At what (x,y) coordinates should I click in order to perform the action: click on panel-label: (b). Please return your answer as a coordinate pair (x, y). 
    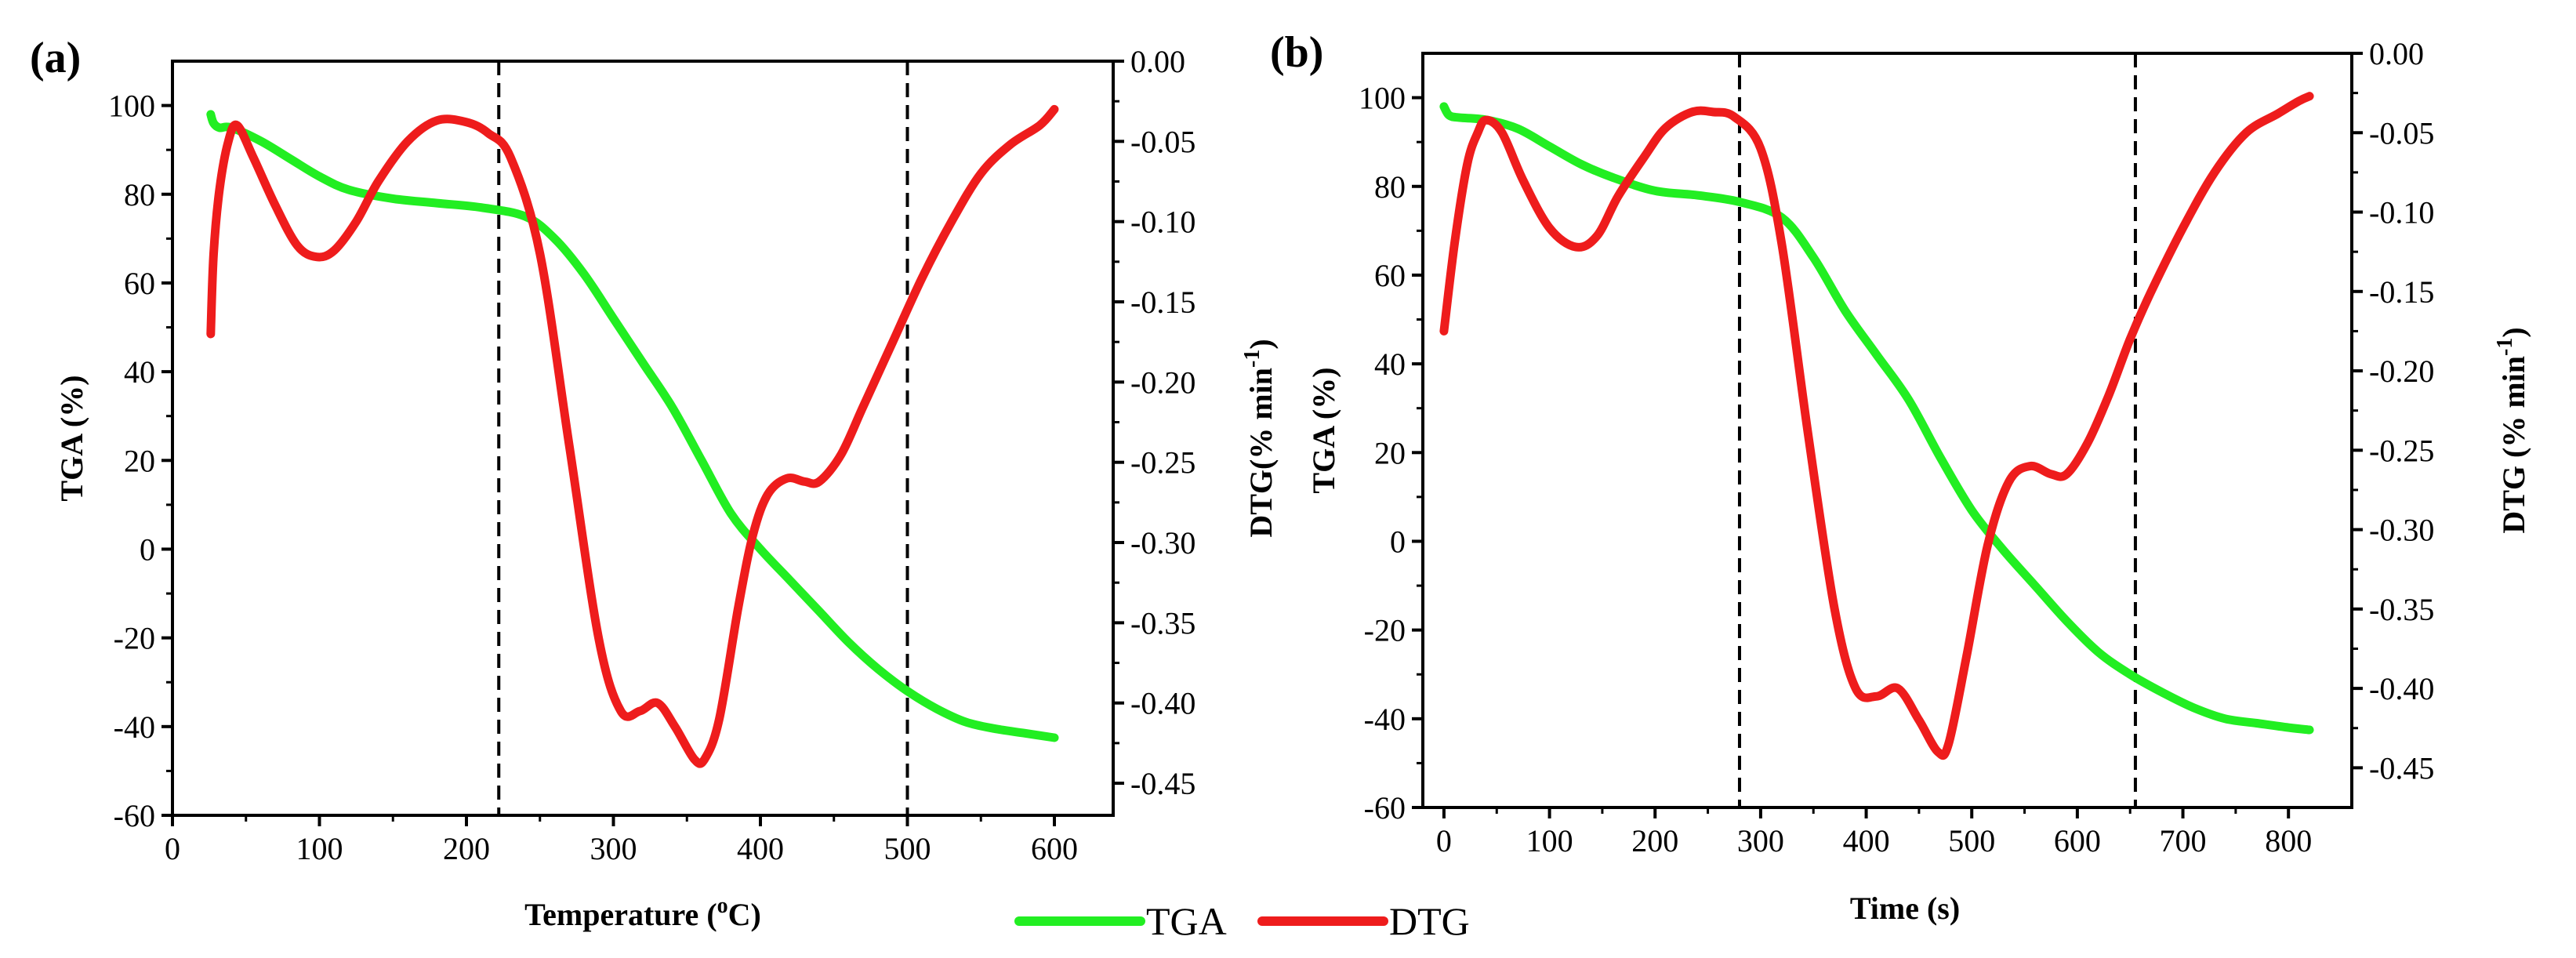
    Looking at the image, I should click on (1297, 52).